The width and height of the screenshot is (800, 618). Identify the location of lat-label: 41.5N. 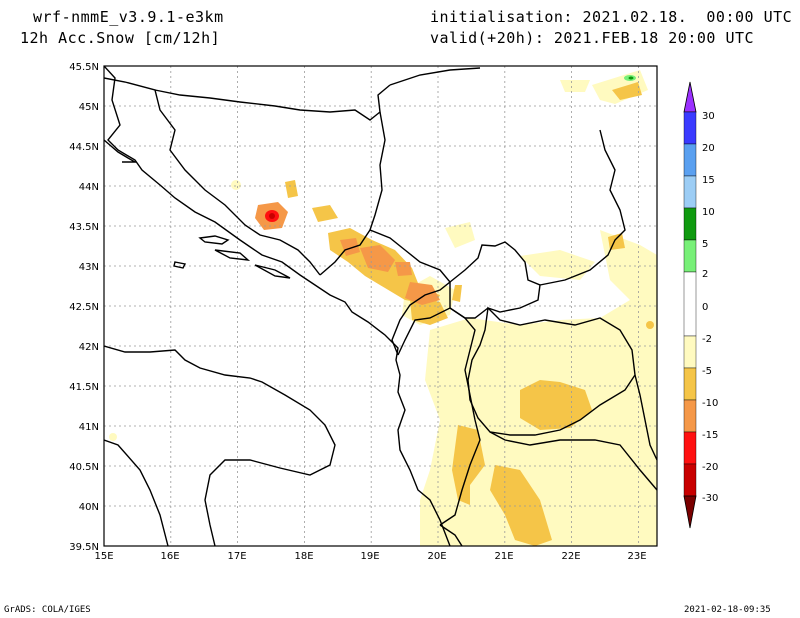
(84, 387).